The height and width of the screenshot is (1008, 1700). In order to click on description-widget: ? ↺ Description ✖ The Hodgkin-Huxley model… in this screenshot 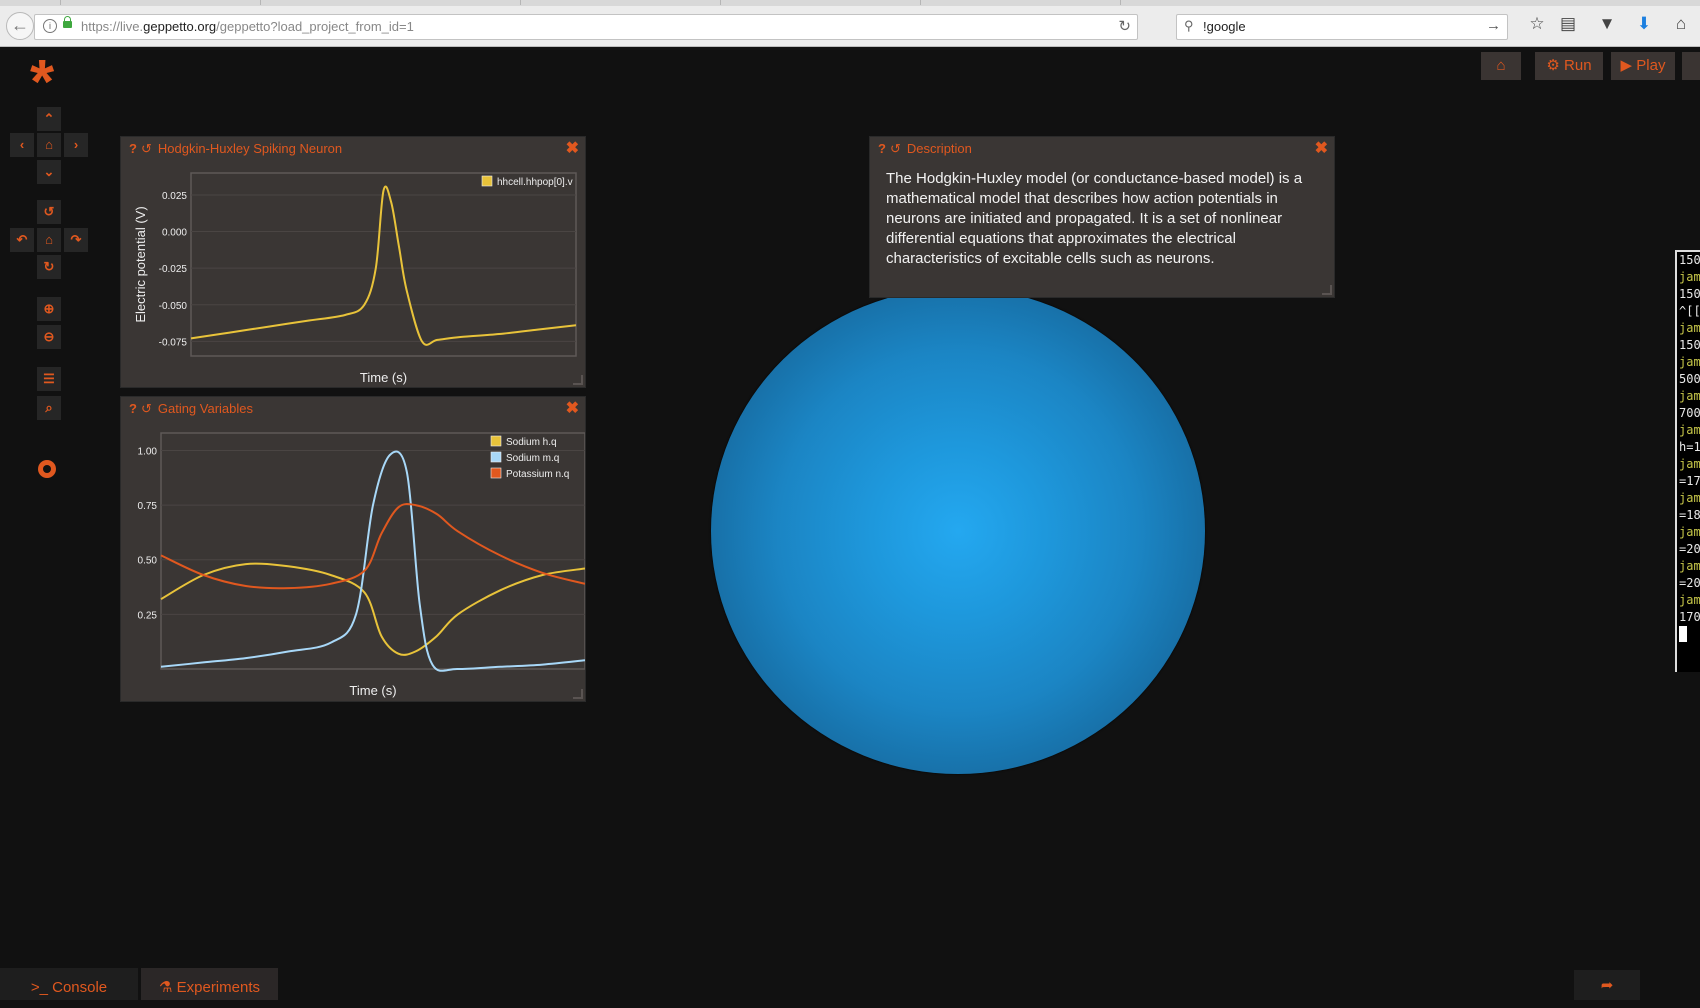, I will do `click(1102, 217)`.